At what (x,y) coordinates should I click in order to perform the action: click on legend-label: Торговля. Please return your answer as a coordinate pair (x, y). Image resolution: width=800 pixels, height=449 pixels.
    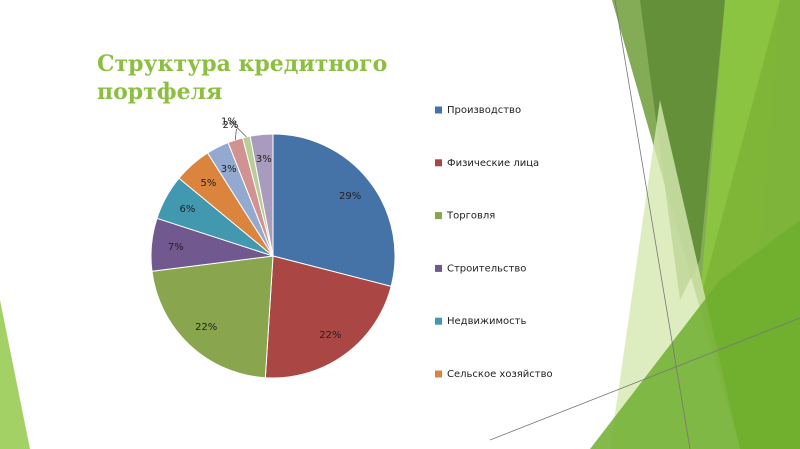
    Looking at the image, I should click on (470, 216).